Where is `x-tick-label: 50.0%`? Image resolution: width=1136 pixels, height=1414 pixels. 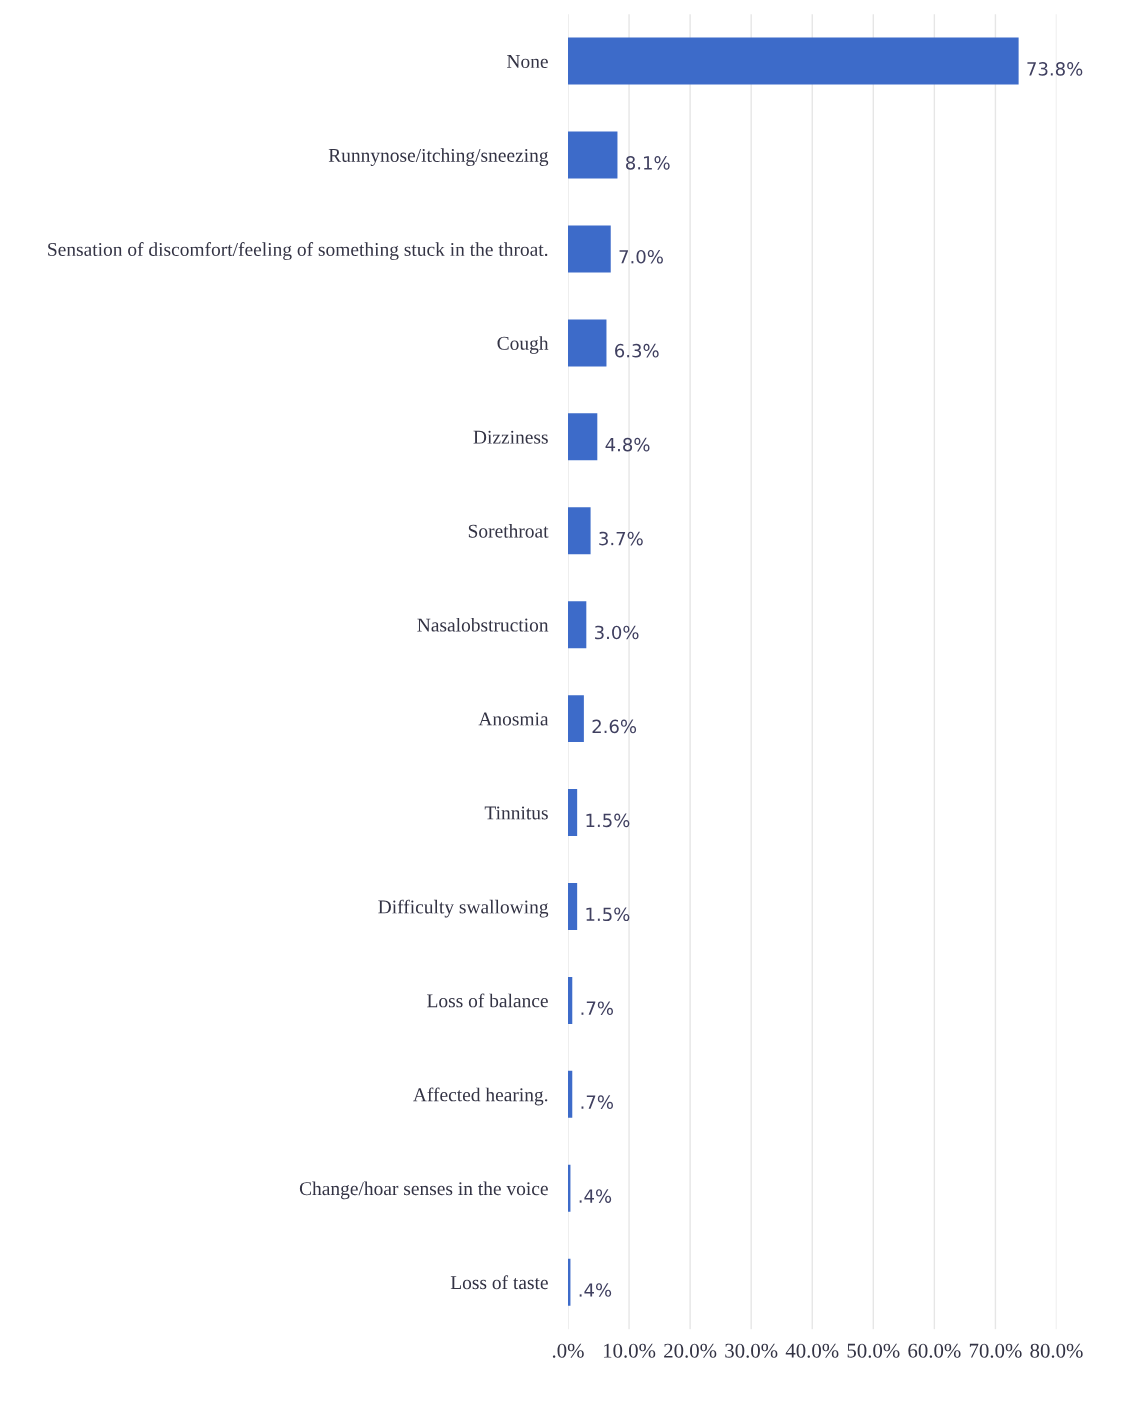 x-tick-label: 50.0% is located at coordinates (873, 1350).